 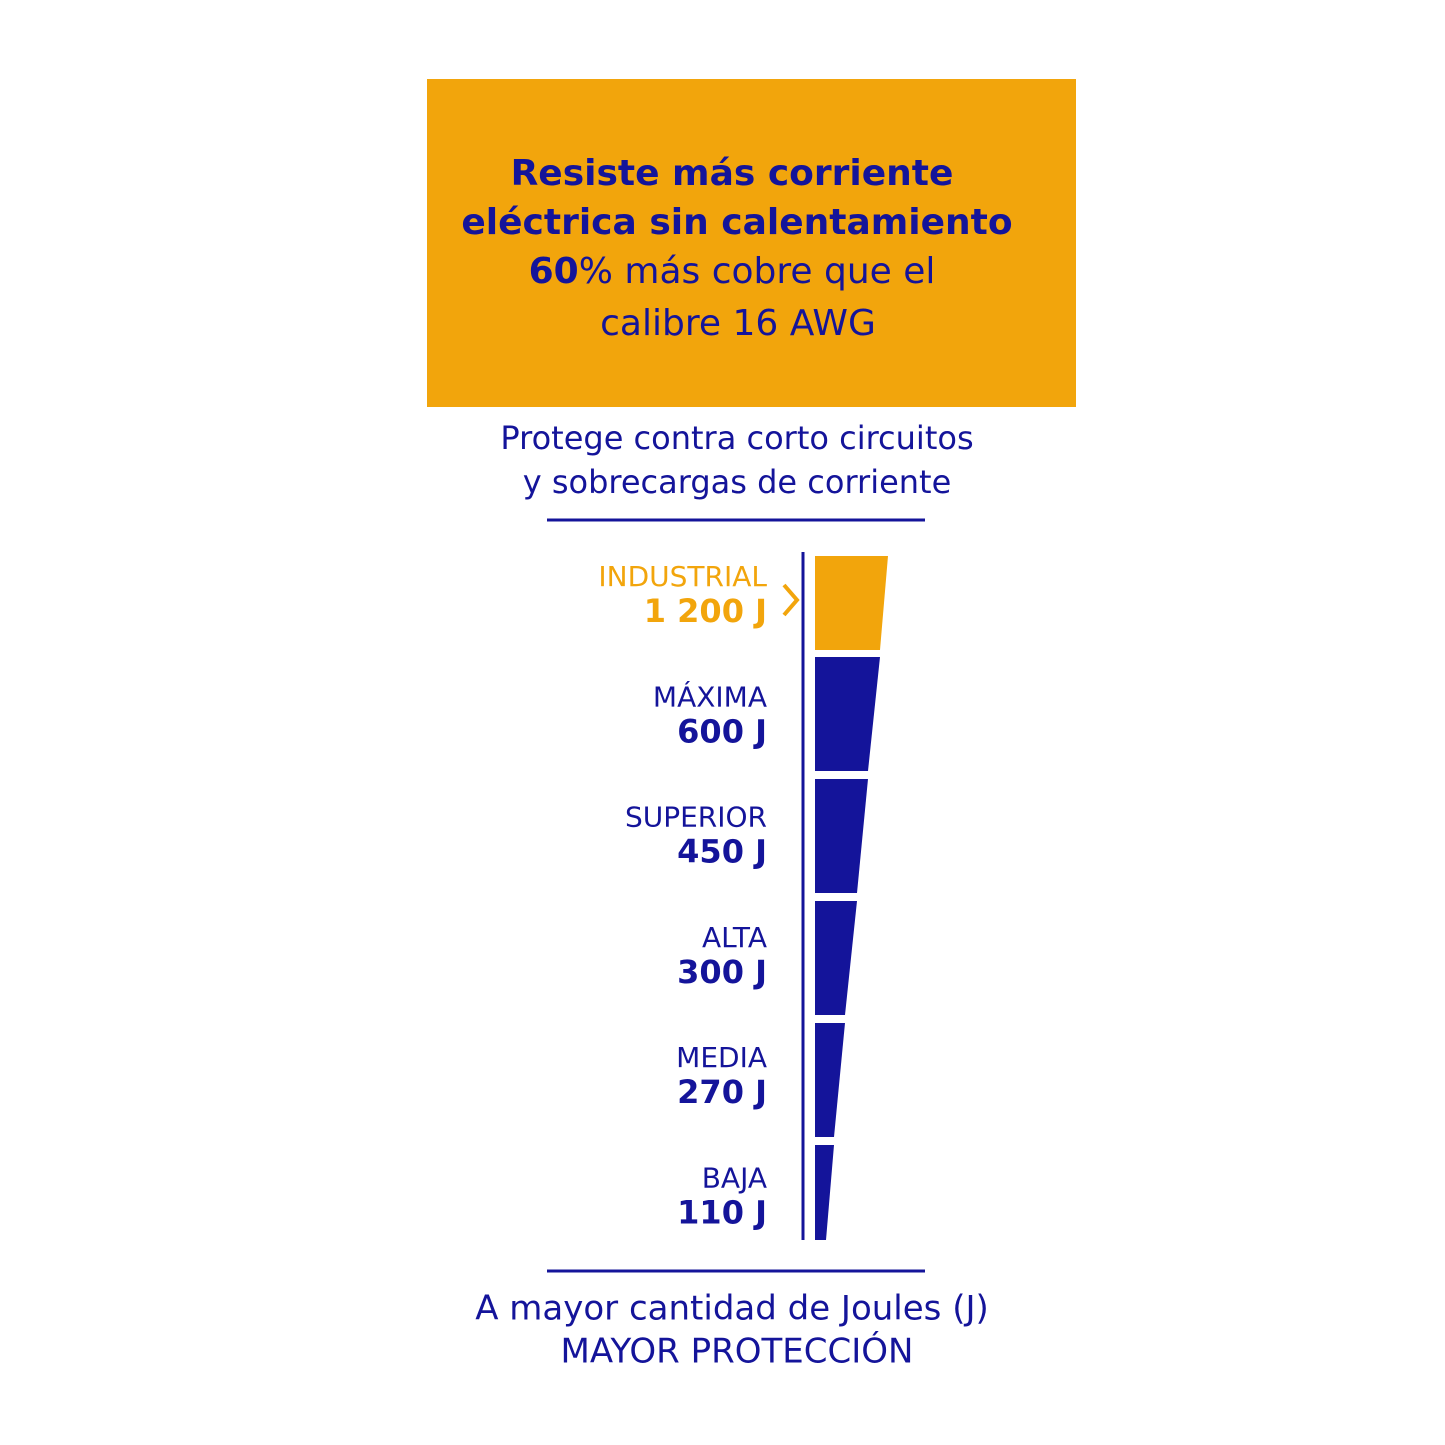 What do you see at coordinates (738, 323) in the screenshot?
I see `header-line: calibre 16 AWG` at bounding box center [738, 323].